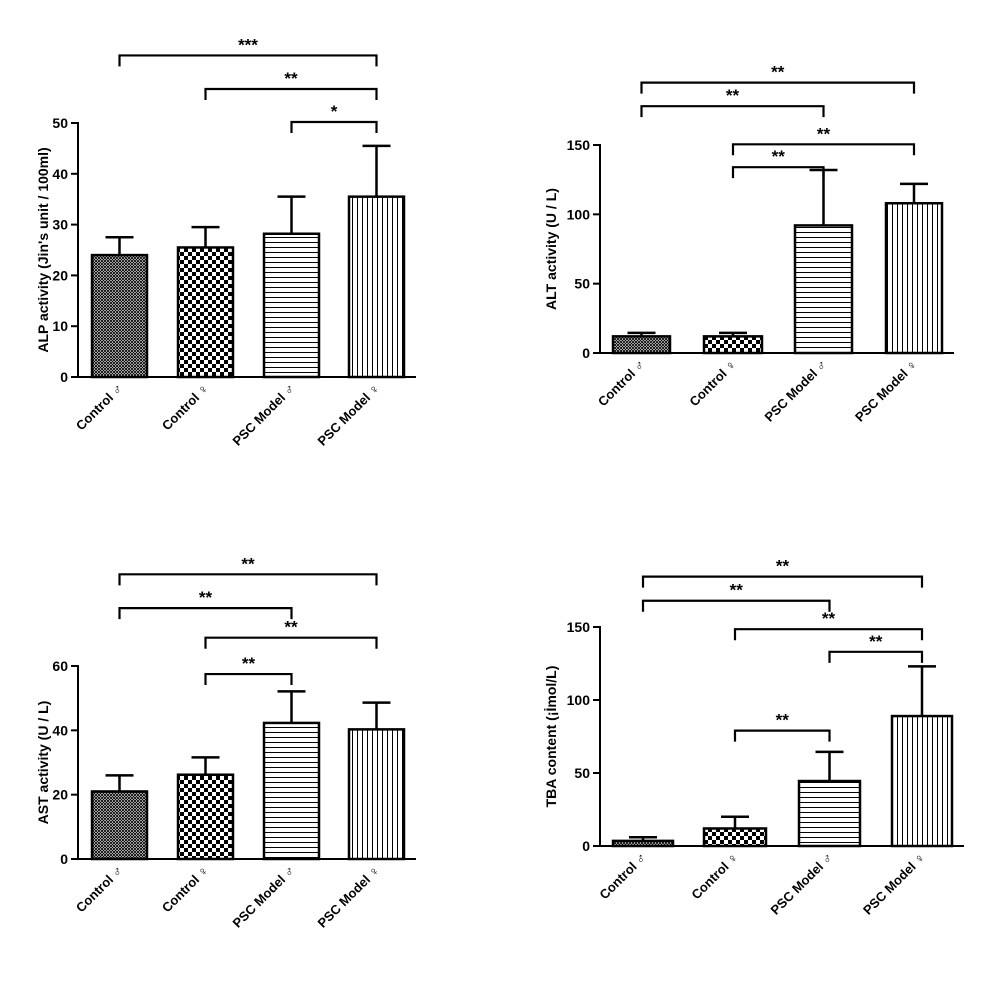 The width and height of the screenshot is (1000, 993). What do you see at coordinates (43, 763) in the screenshot?
I see `ast-y-axis-label: AST activity (U / L)` at bounding box center [43, 763].